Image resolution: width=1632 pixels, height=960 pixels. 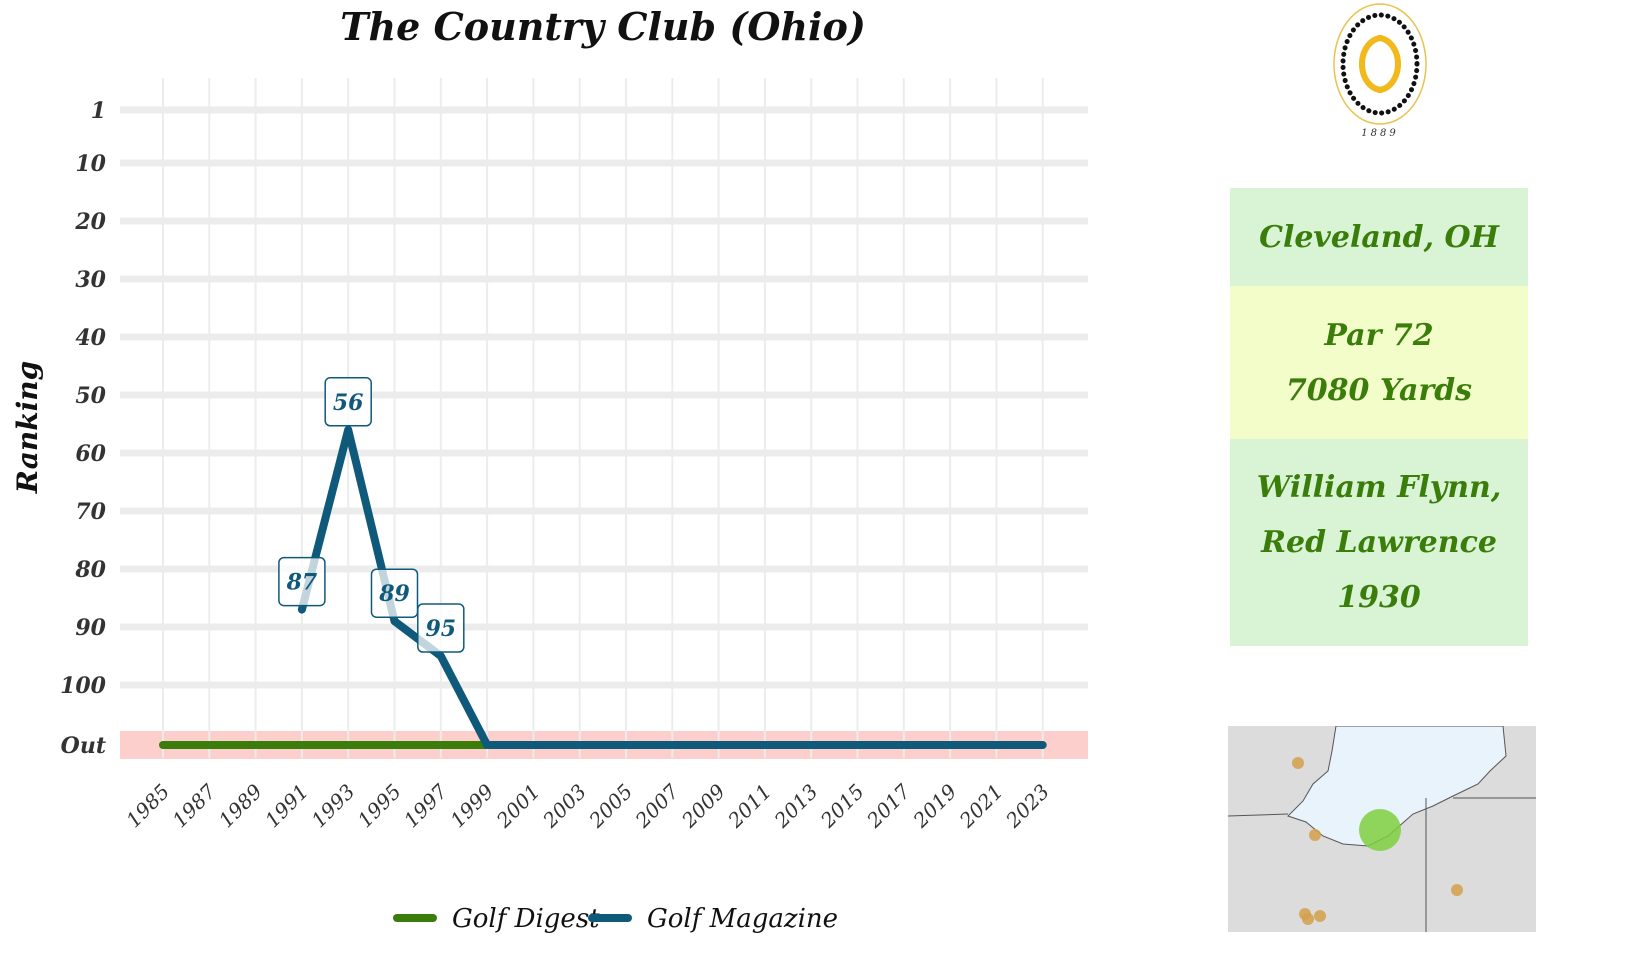 What do you see at coordinates (90, 512) in the screenshot?
I see `y-tick-label: 70` at bounding box center [90, 512].